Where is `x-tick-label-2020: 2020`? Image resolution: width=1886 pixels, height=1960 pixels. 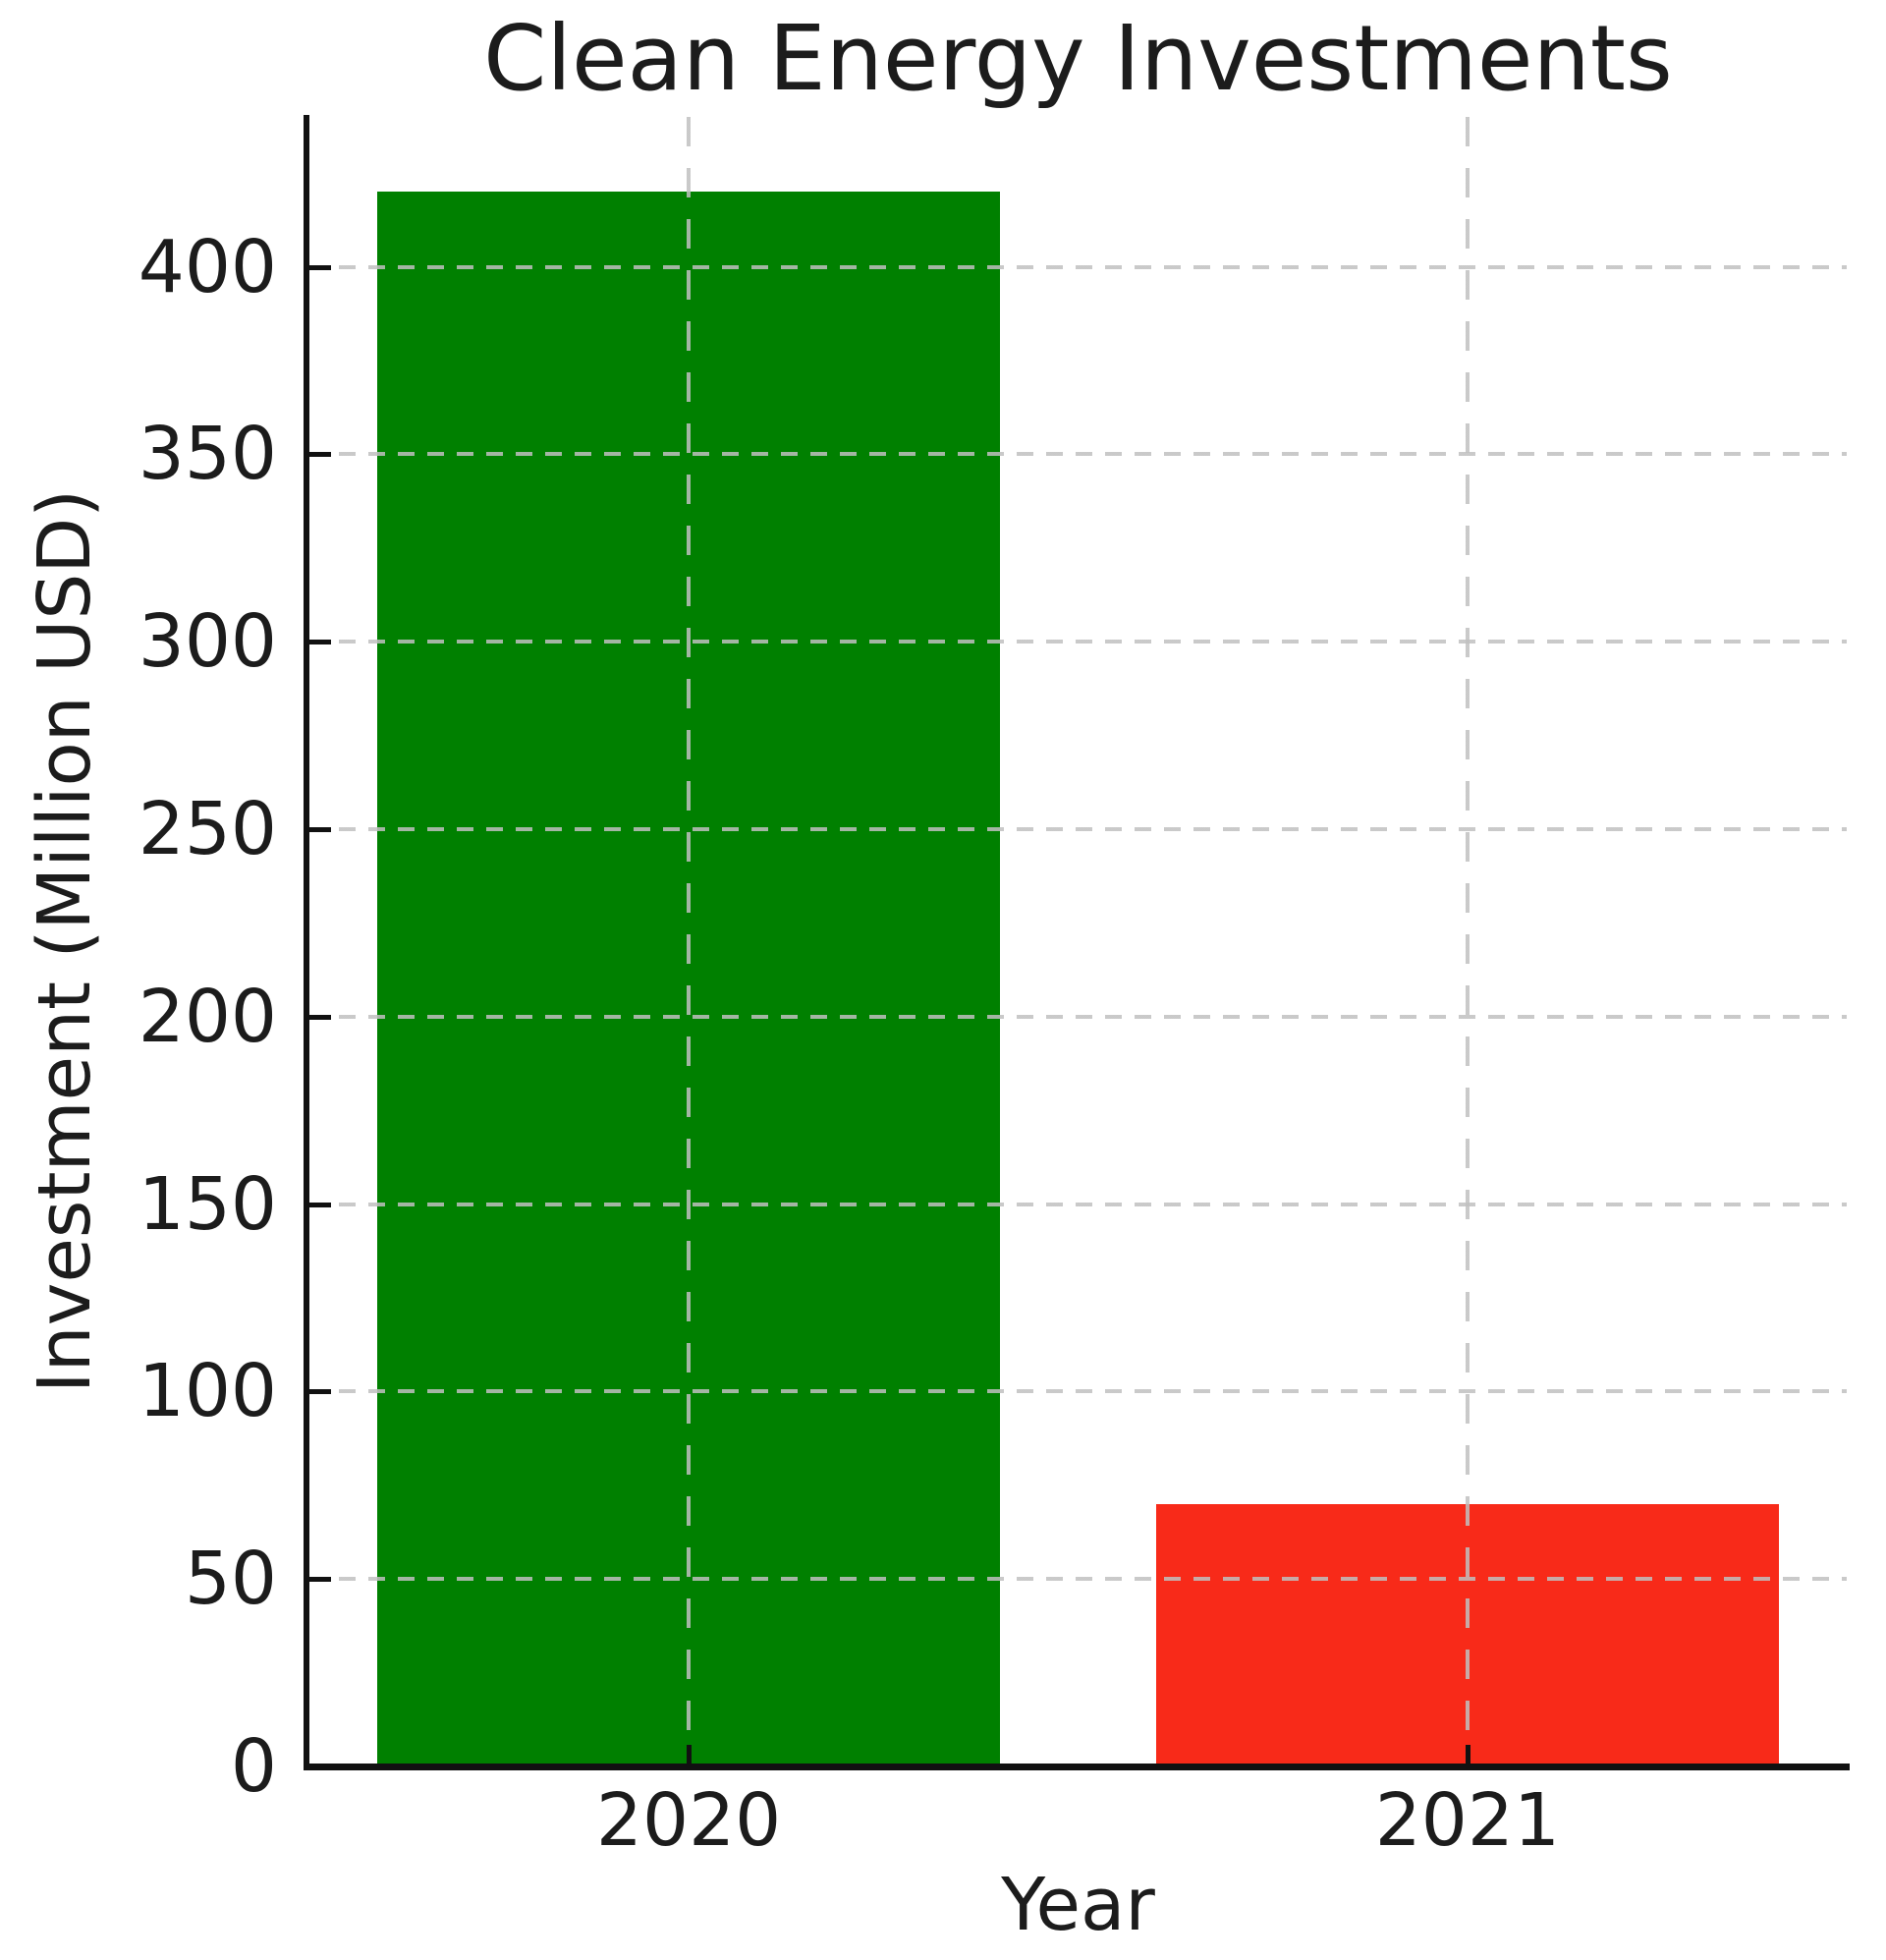 x-tick-label-2020: 2020 is located at coordinates (688, 1820).